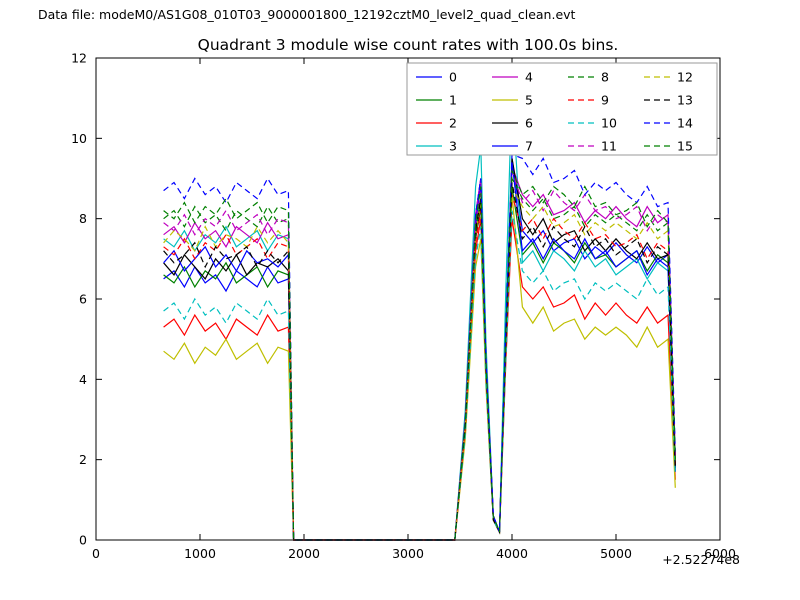  What do you see at coordinates (79, 138) in the screenshot?
I see `y-tick-label: 10` at bounding box center [79, 138].